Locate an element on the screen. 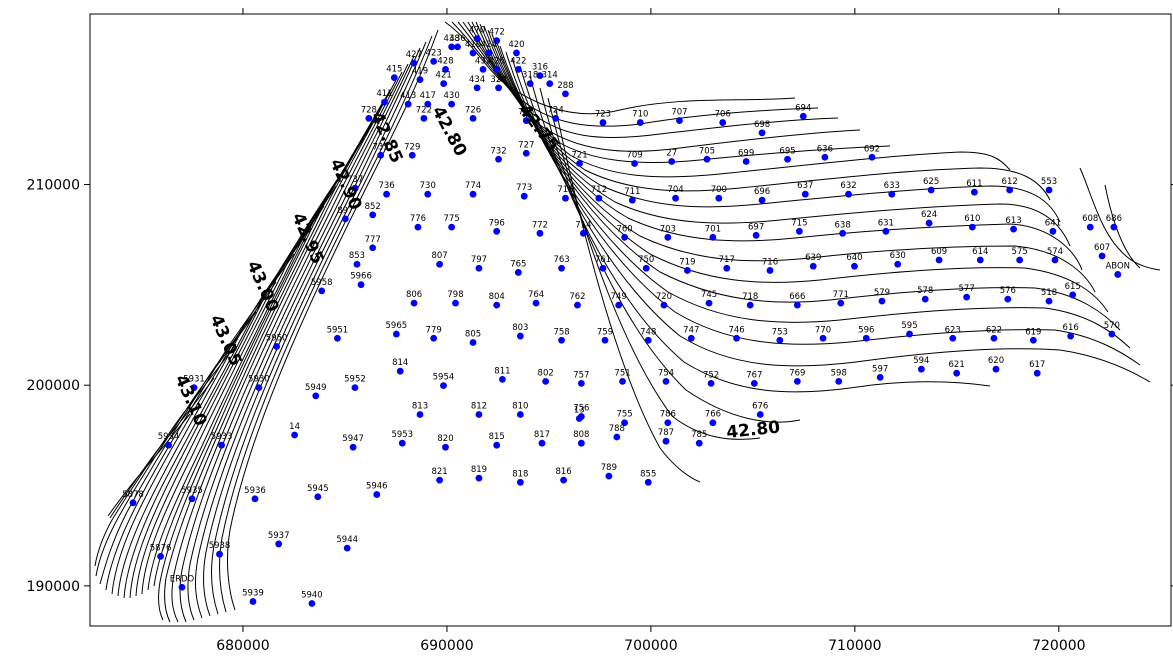 This screenshot has width=1173, height=664. well-label: 709 is located at coordinates (634, 155).